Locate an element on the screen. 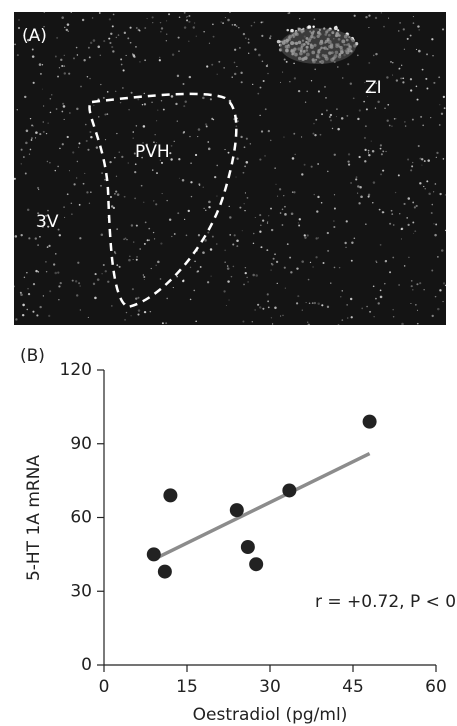  zi-speckle is located at coordinates (335, 28).